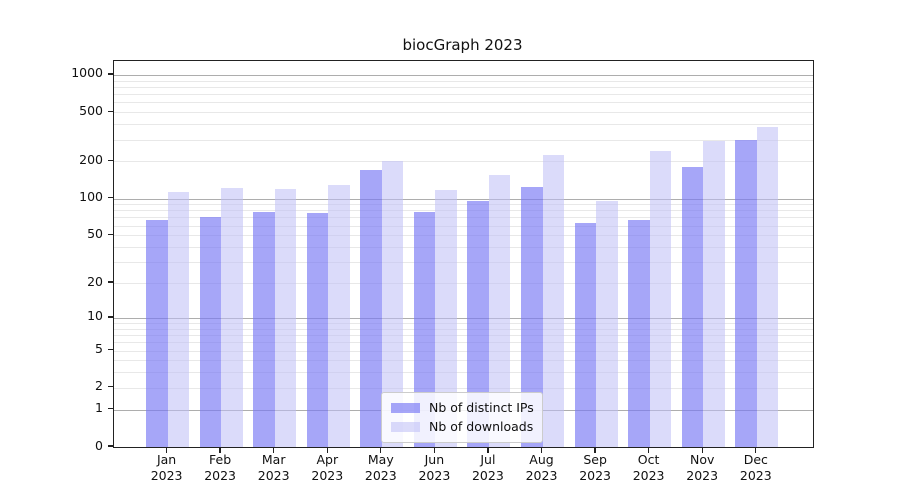 The image size is (900, 500). I want to click on bar-downloads-oct, so click(660, 299).